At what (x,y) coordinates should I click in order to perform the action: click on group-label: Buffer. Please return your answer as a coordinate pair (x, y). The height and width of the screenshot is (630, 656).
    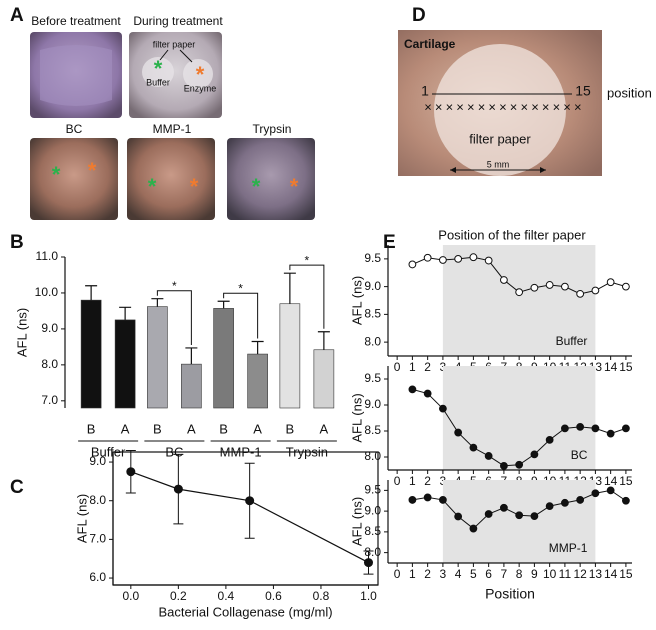
    Looking at the image, I should click on (108, 451).